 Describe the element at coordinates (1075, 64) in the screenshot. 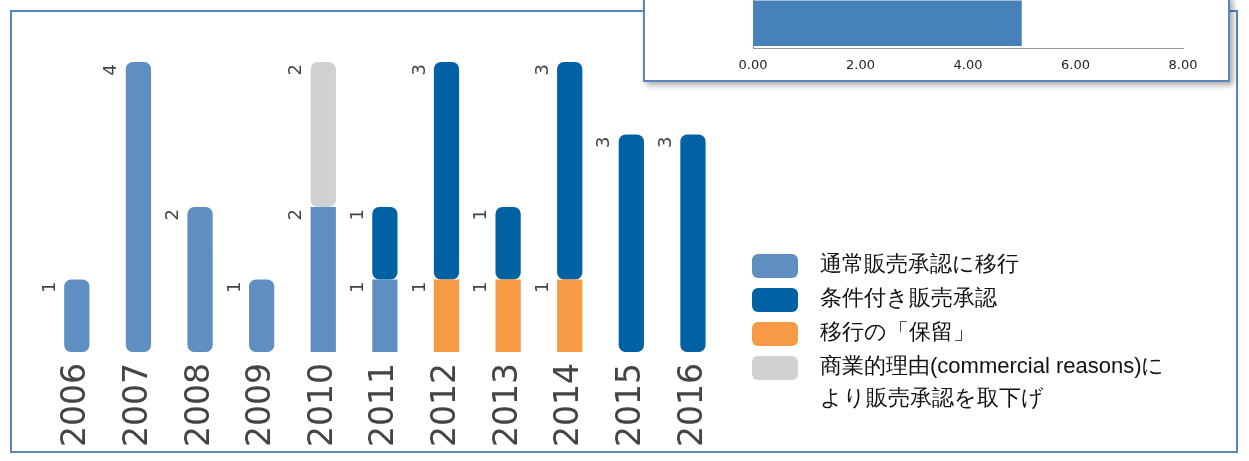

I see `x-tick-label: 6.00` at that location.